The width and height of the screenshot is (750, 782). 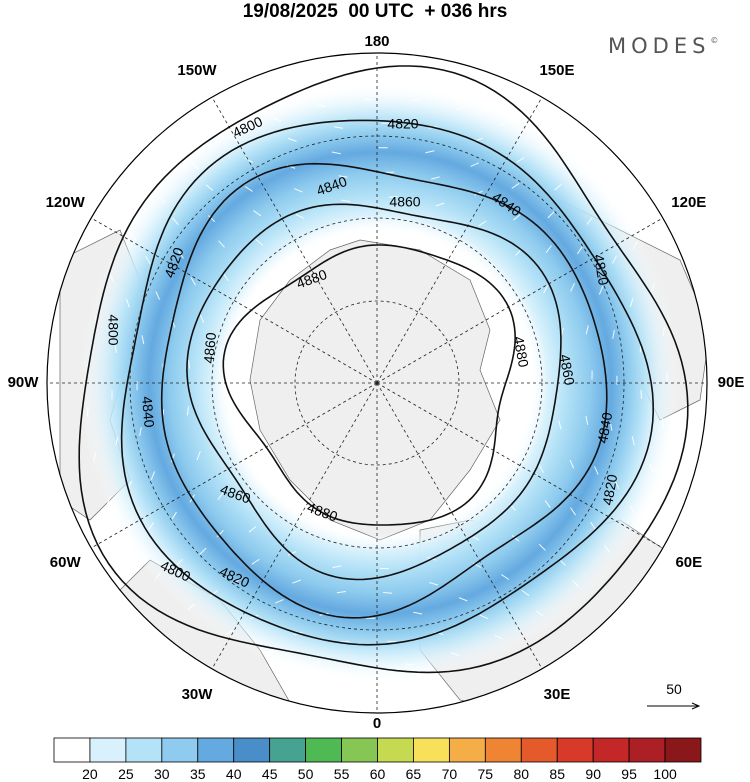 I want to click on colorbar-tick-label: 80, so click(x=522, y=774).